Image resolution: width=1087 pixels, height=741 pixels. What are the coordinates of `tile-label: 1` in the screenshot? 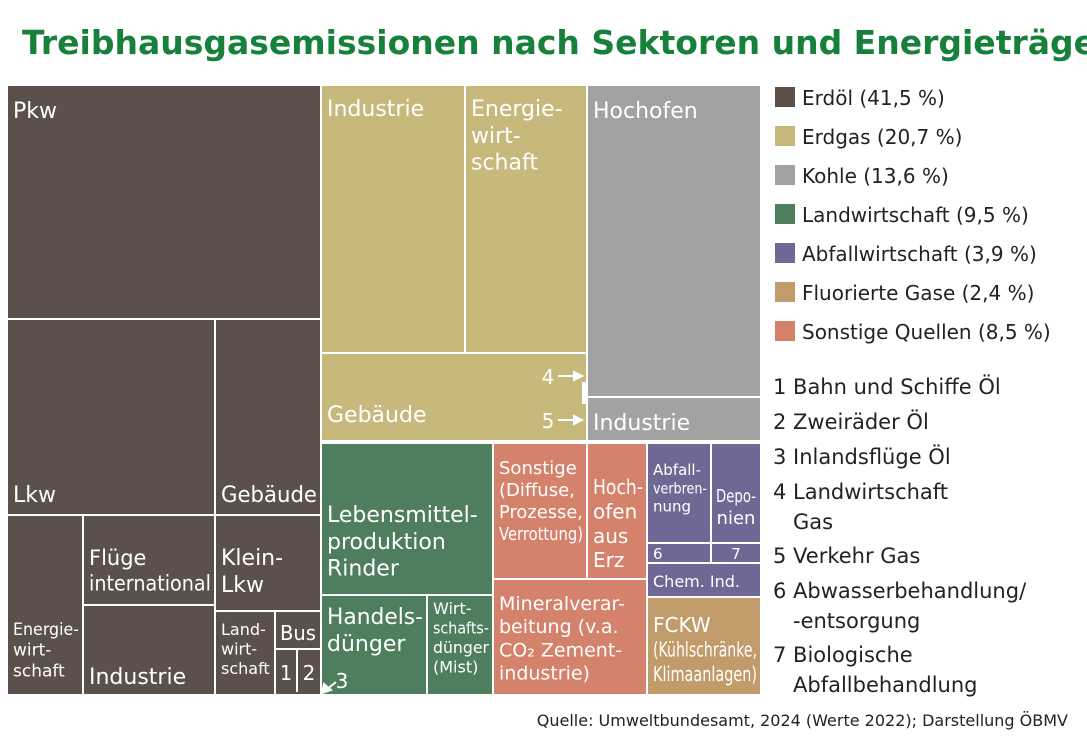 It's located at (286, 673).